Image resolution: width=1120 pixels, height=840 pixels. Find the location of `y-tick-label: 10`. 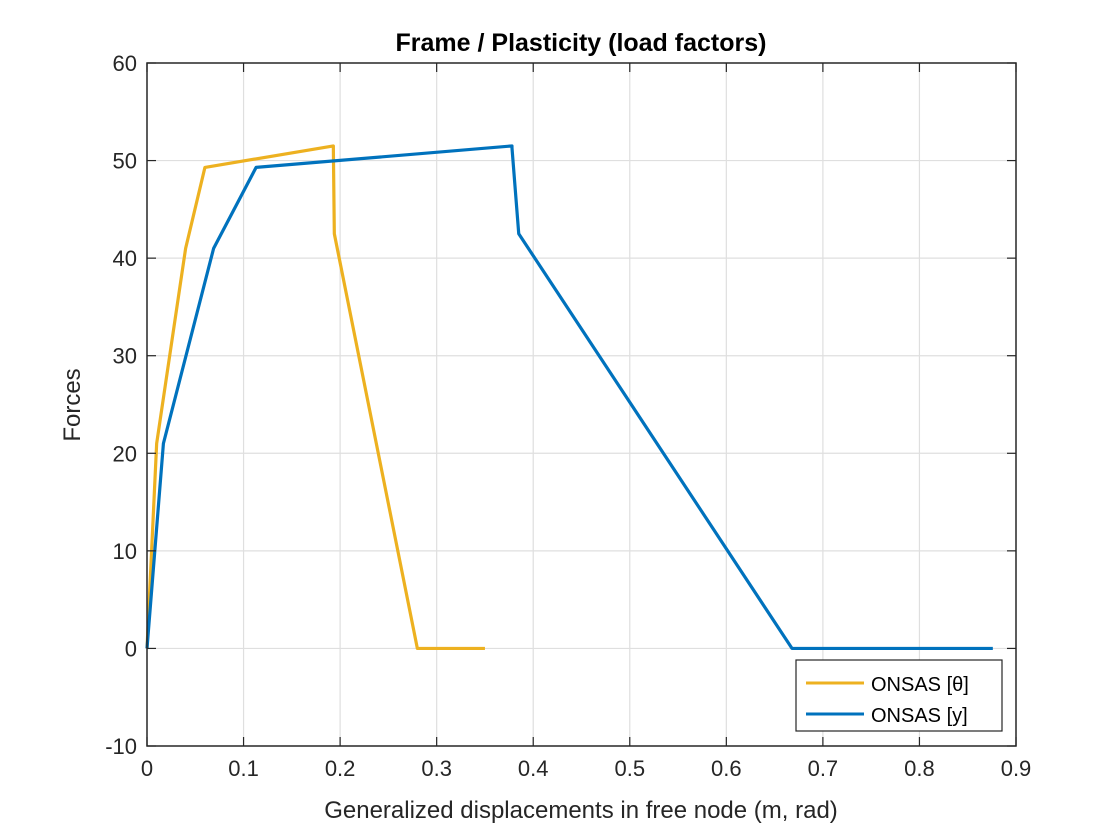

y-tick-label: 10 is located at coordinates (125, 551).